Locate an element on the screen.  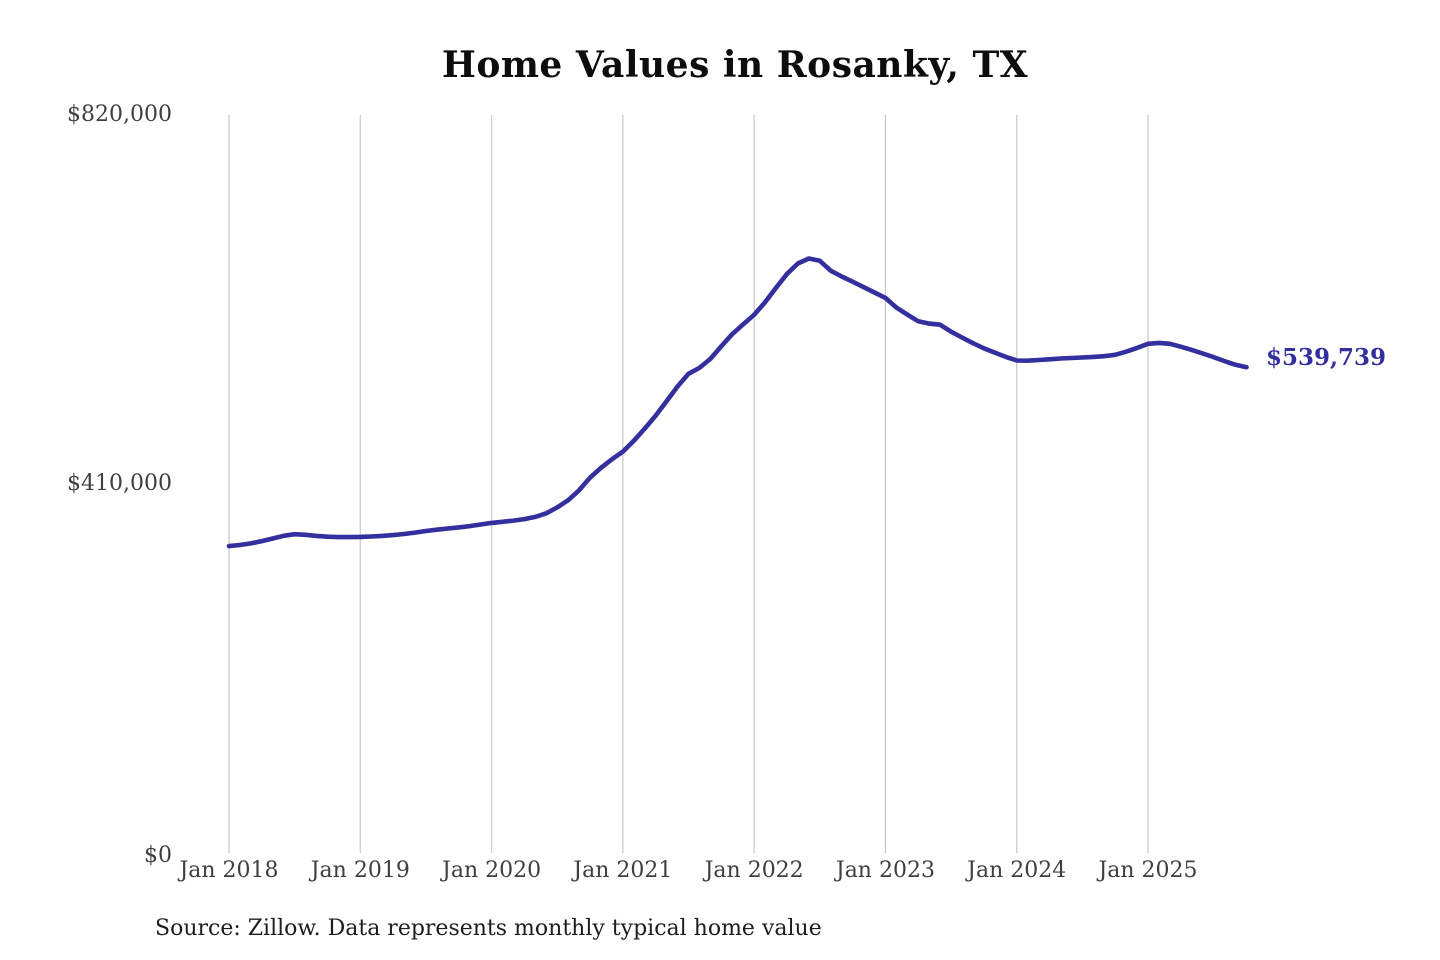
x-axis-tick-jan-2021: Jan 2021 is located at coordinates (623, 870).